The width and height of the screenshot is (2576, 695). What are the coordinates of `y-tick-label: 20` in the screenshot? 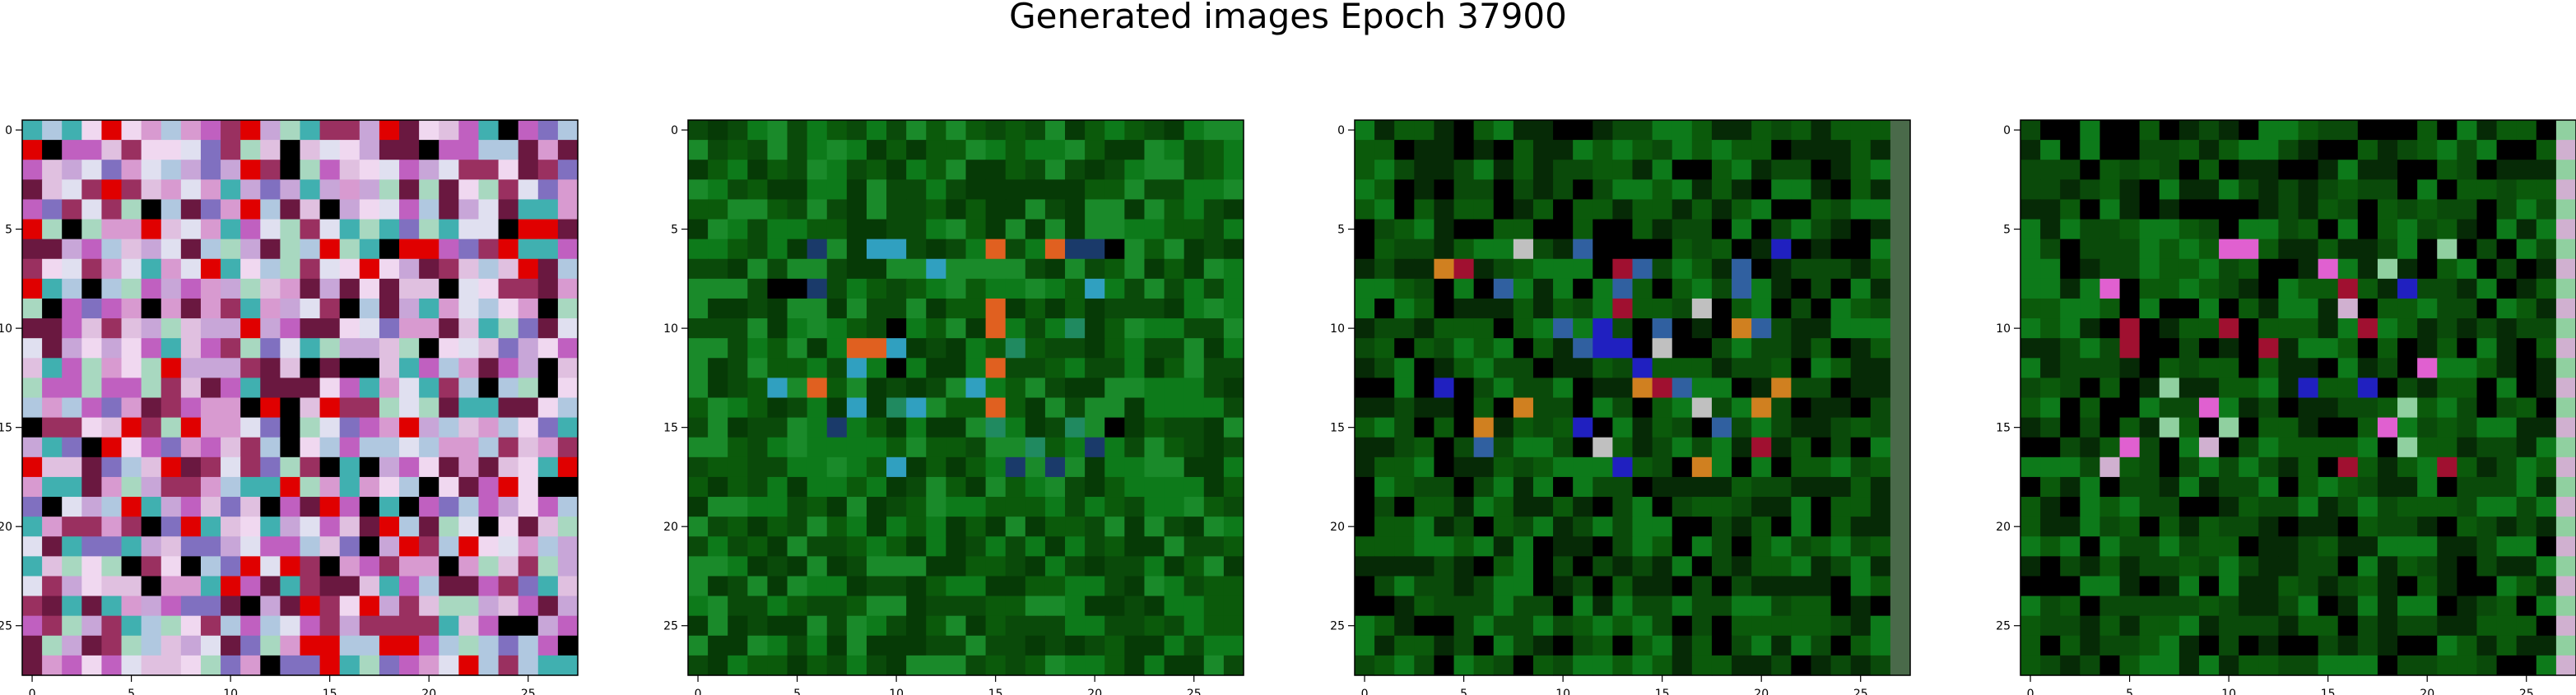 It's located at (6, 527).